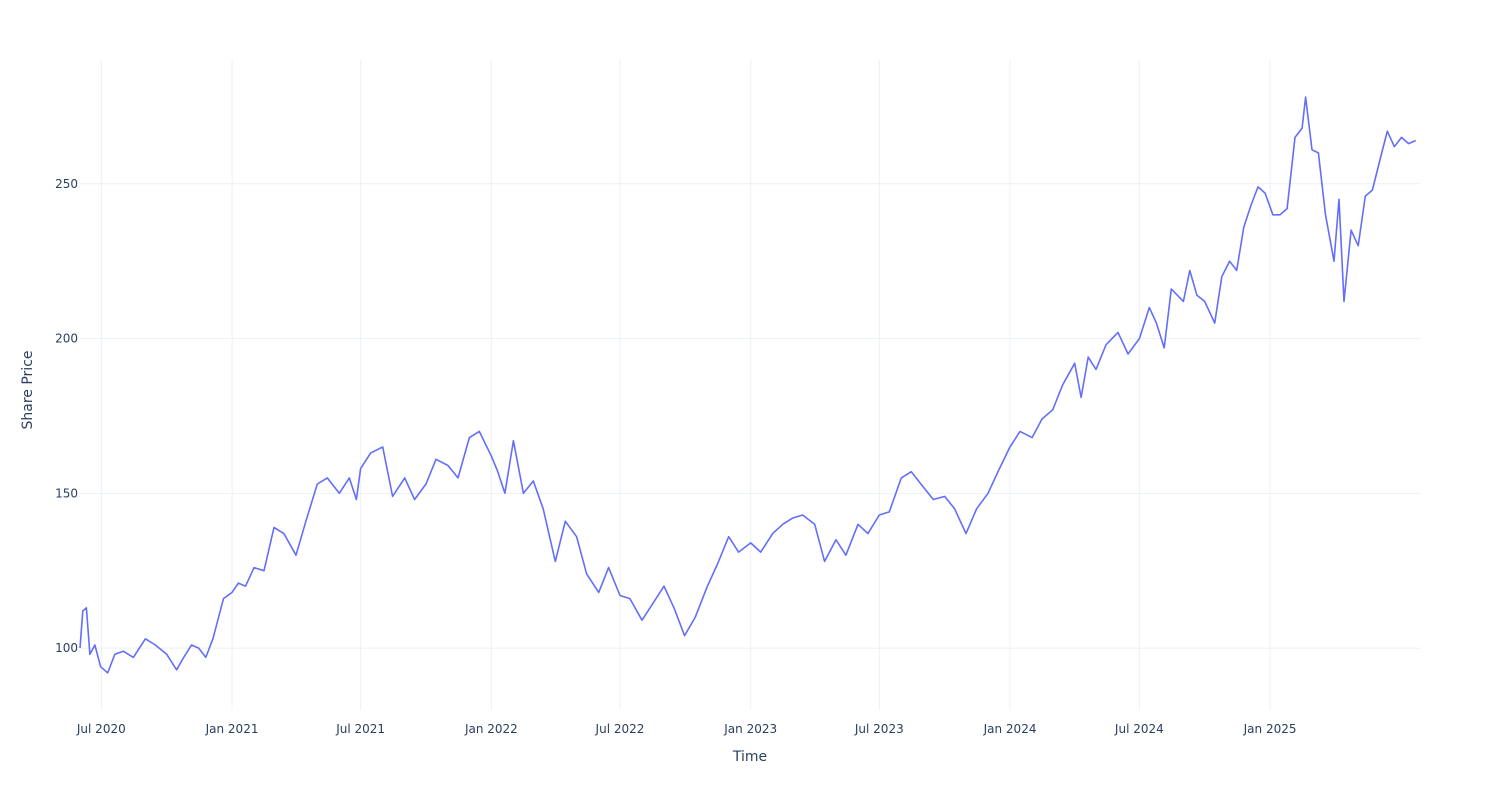 The width and height of the screenshot is (1500, 800). What do you see at coordinates (491, 729) in the screenshot?
I see `x-tick-label: Jan 2022` at bounding box center [491, 729].